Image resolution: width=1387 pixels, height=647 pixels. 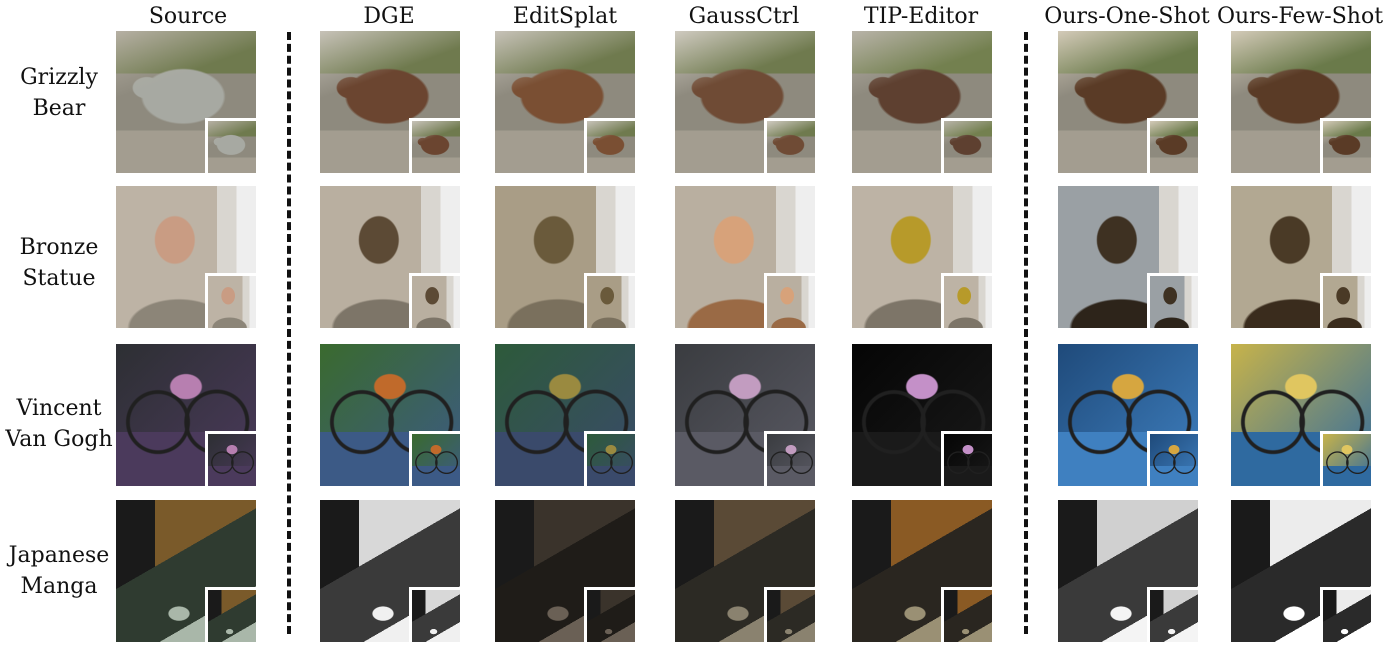 What do you see at coordinates (59, 278) in the screenshot?
I see `row-label-line: Statue` at bounding box center [59, 278].